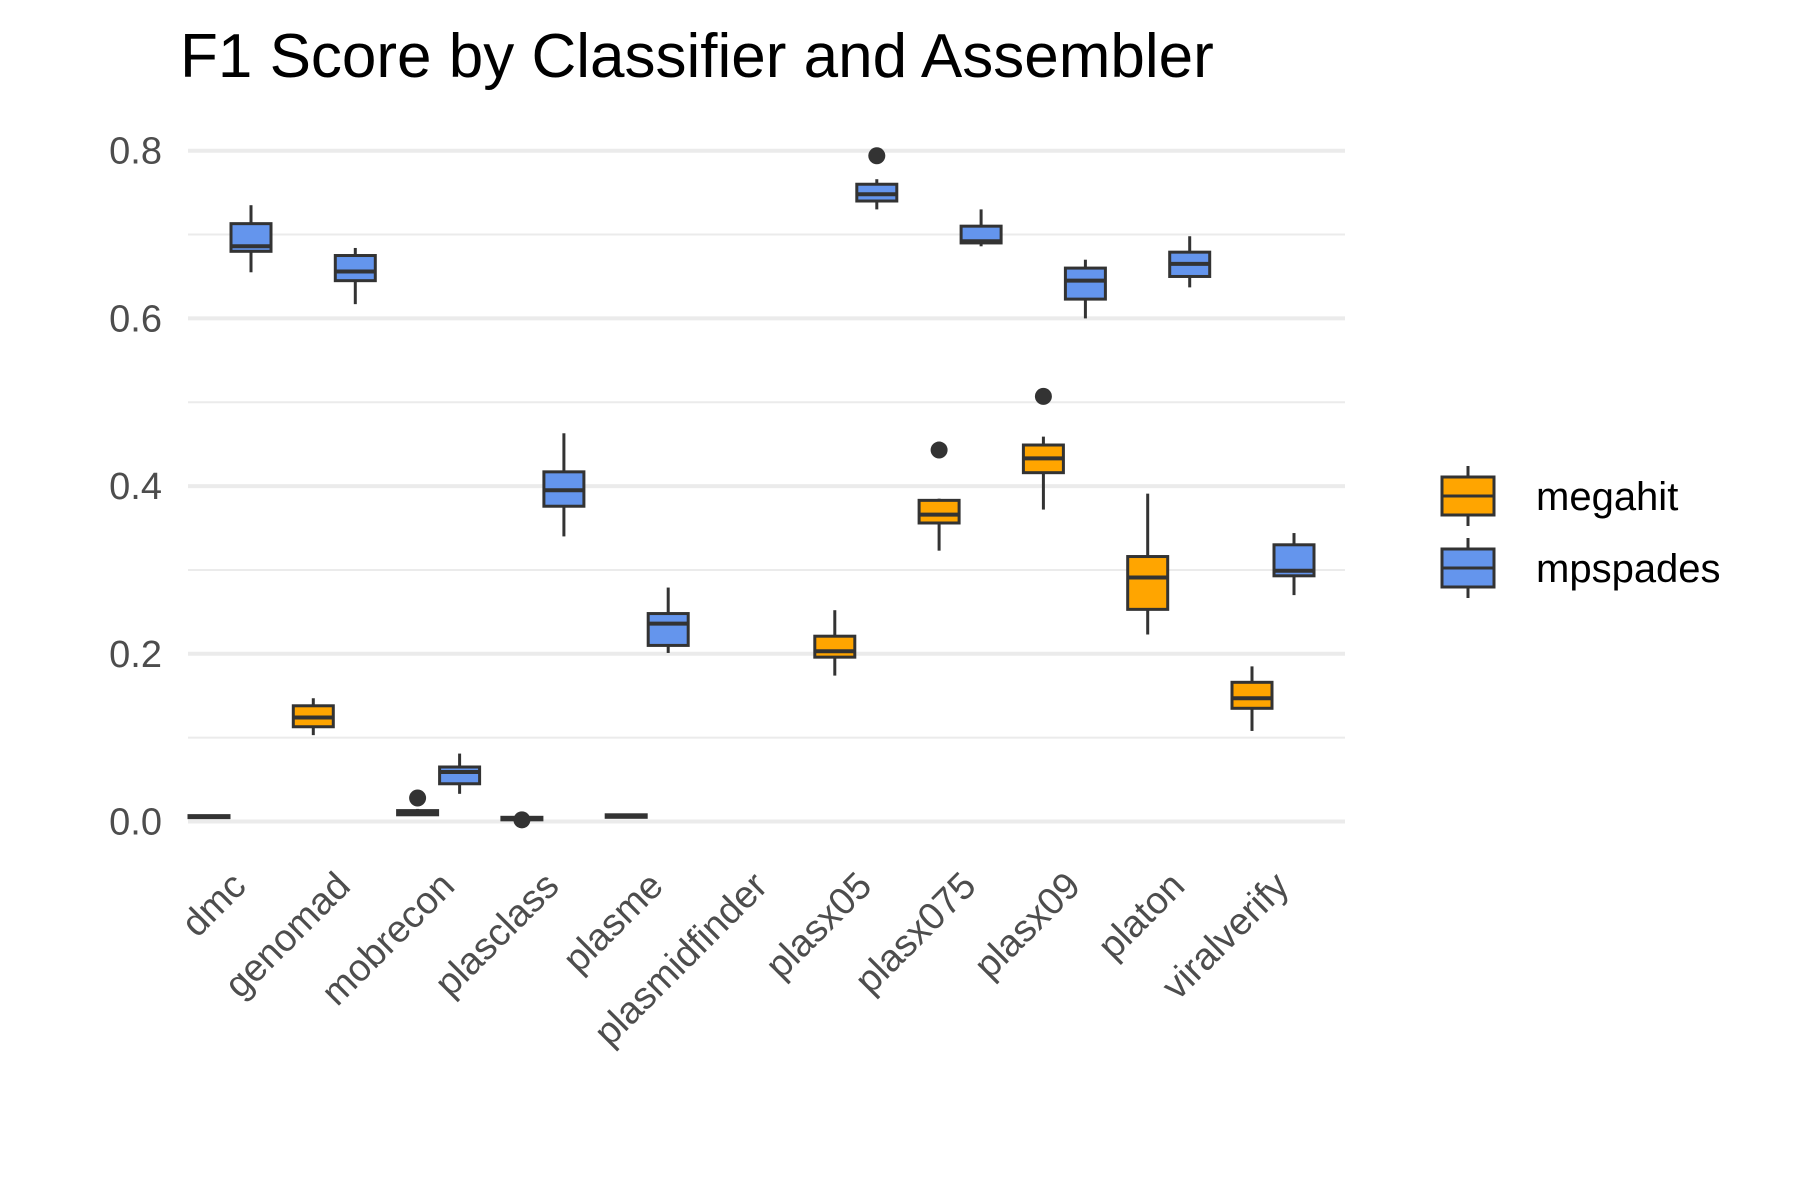 This screenshot has height=1200, width=1800. I want to click on box-mpspades-plasx075, so click(981, 228).